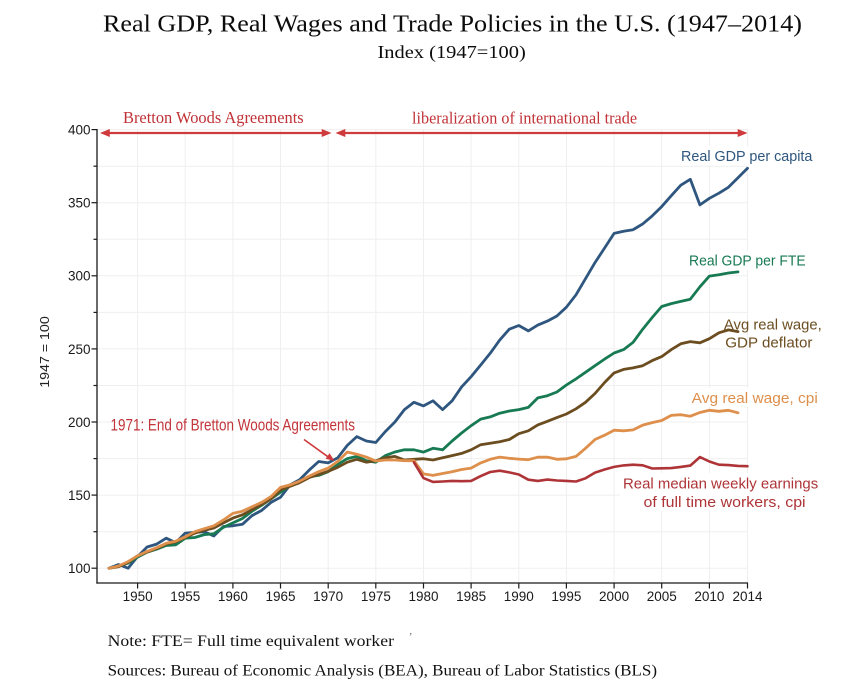  I want to click on svg-text: of full time workers, cpi, so click(725, 502).